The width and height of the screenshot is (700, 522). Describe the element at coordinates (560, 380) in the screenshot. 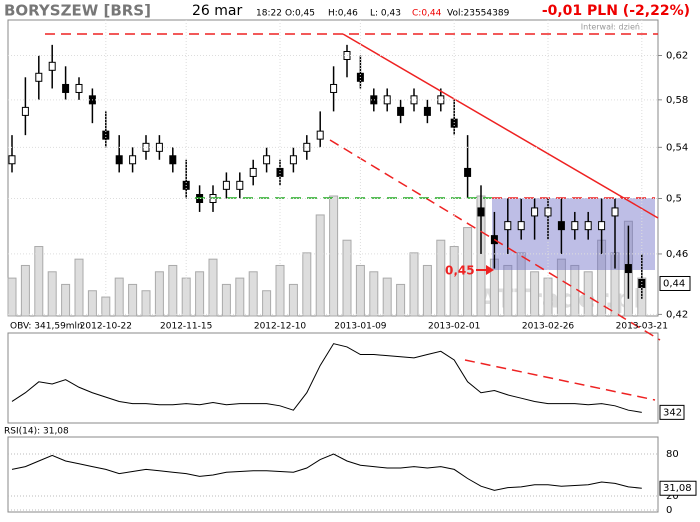

I see `obv-trend` at that location.